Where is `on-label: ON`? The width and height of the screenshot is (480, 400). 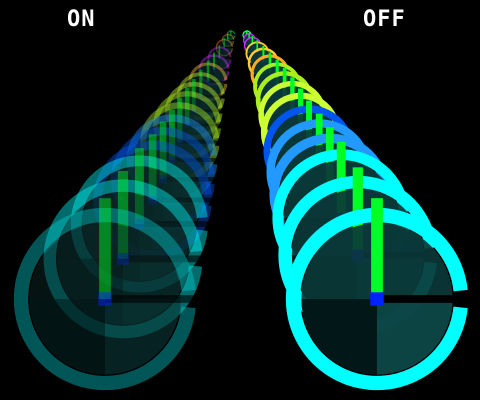
on-label: ON is located at coordinates (81, 19).